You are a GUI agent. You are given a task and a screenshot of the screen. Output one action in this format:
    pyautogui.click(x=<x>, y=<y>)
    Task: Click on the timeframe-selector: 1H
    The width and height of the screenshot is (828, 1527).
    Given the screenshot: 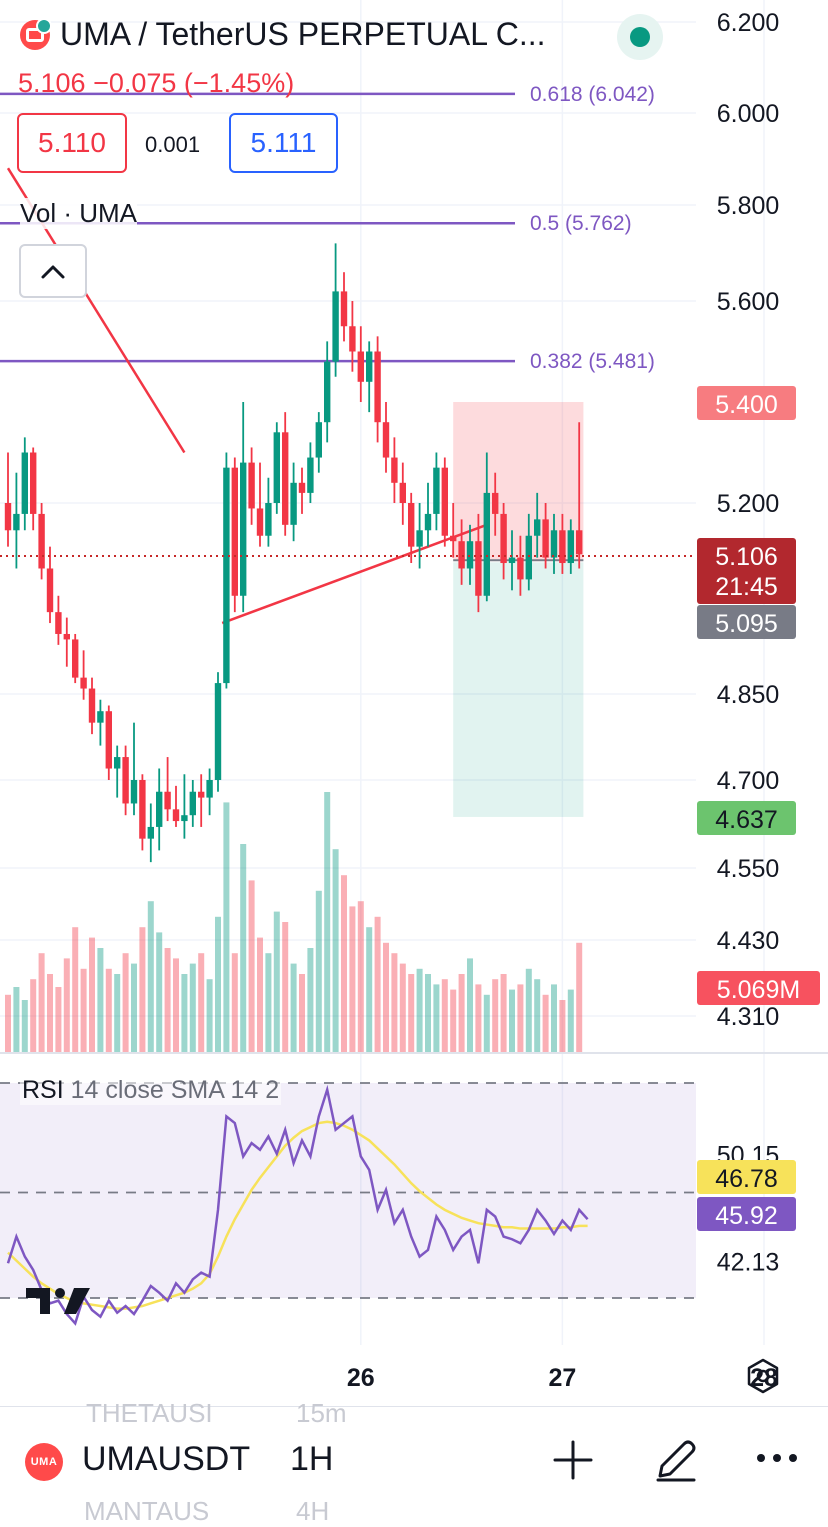 What is the action you would take?
    pyautogui.click(x=312, y=1459)
    